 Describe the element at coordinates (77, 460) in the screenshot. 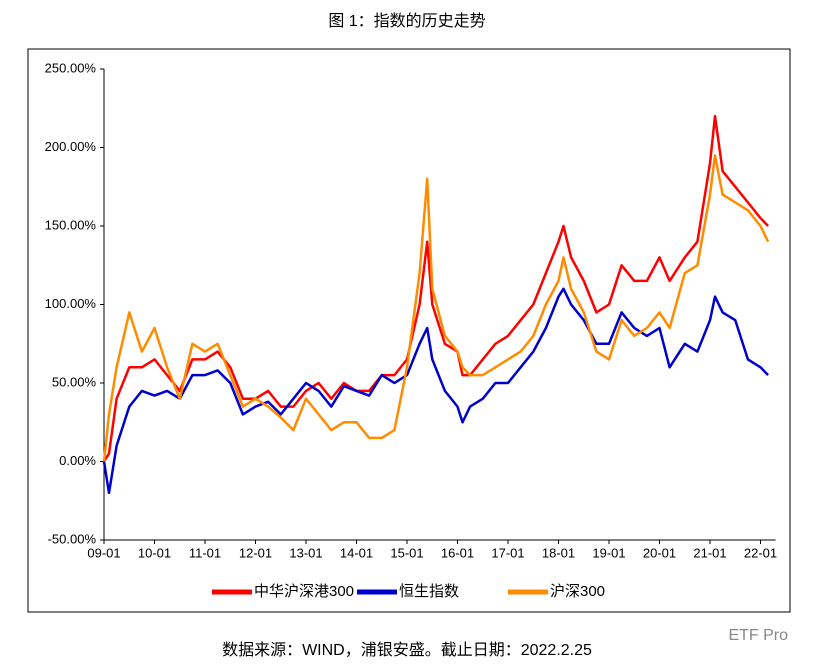

I see `y-tick-label: 0.00%` at that location.